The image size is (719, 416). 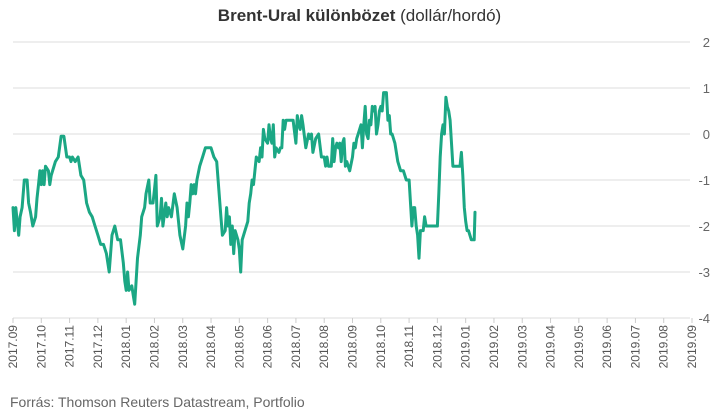 What do you see at coordinates (664, 347) in the screenshot?
I see `x-tick-label: 2019.08` at bounding box center [664, 347].